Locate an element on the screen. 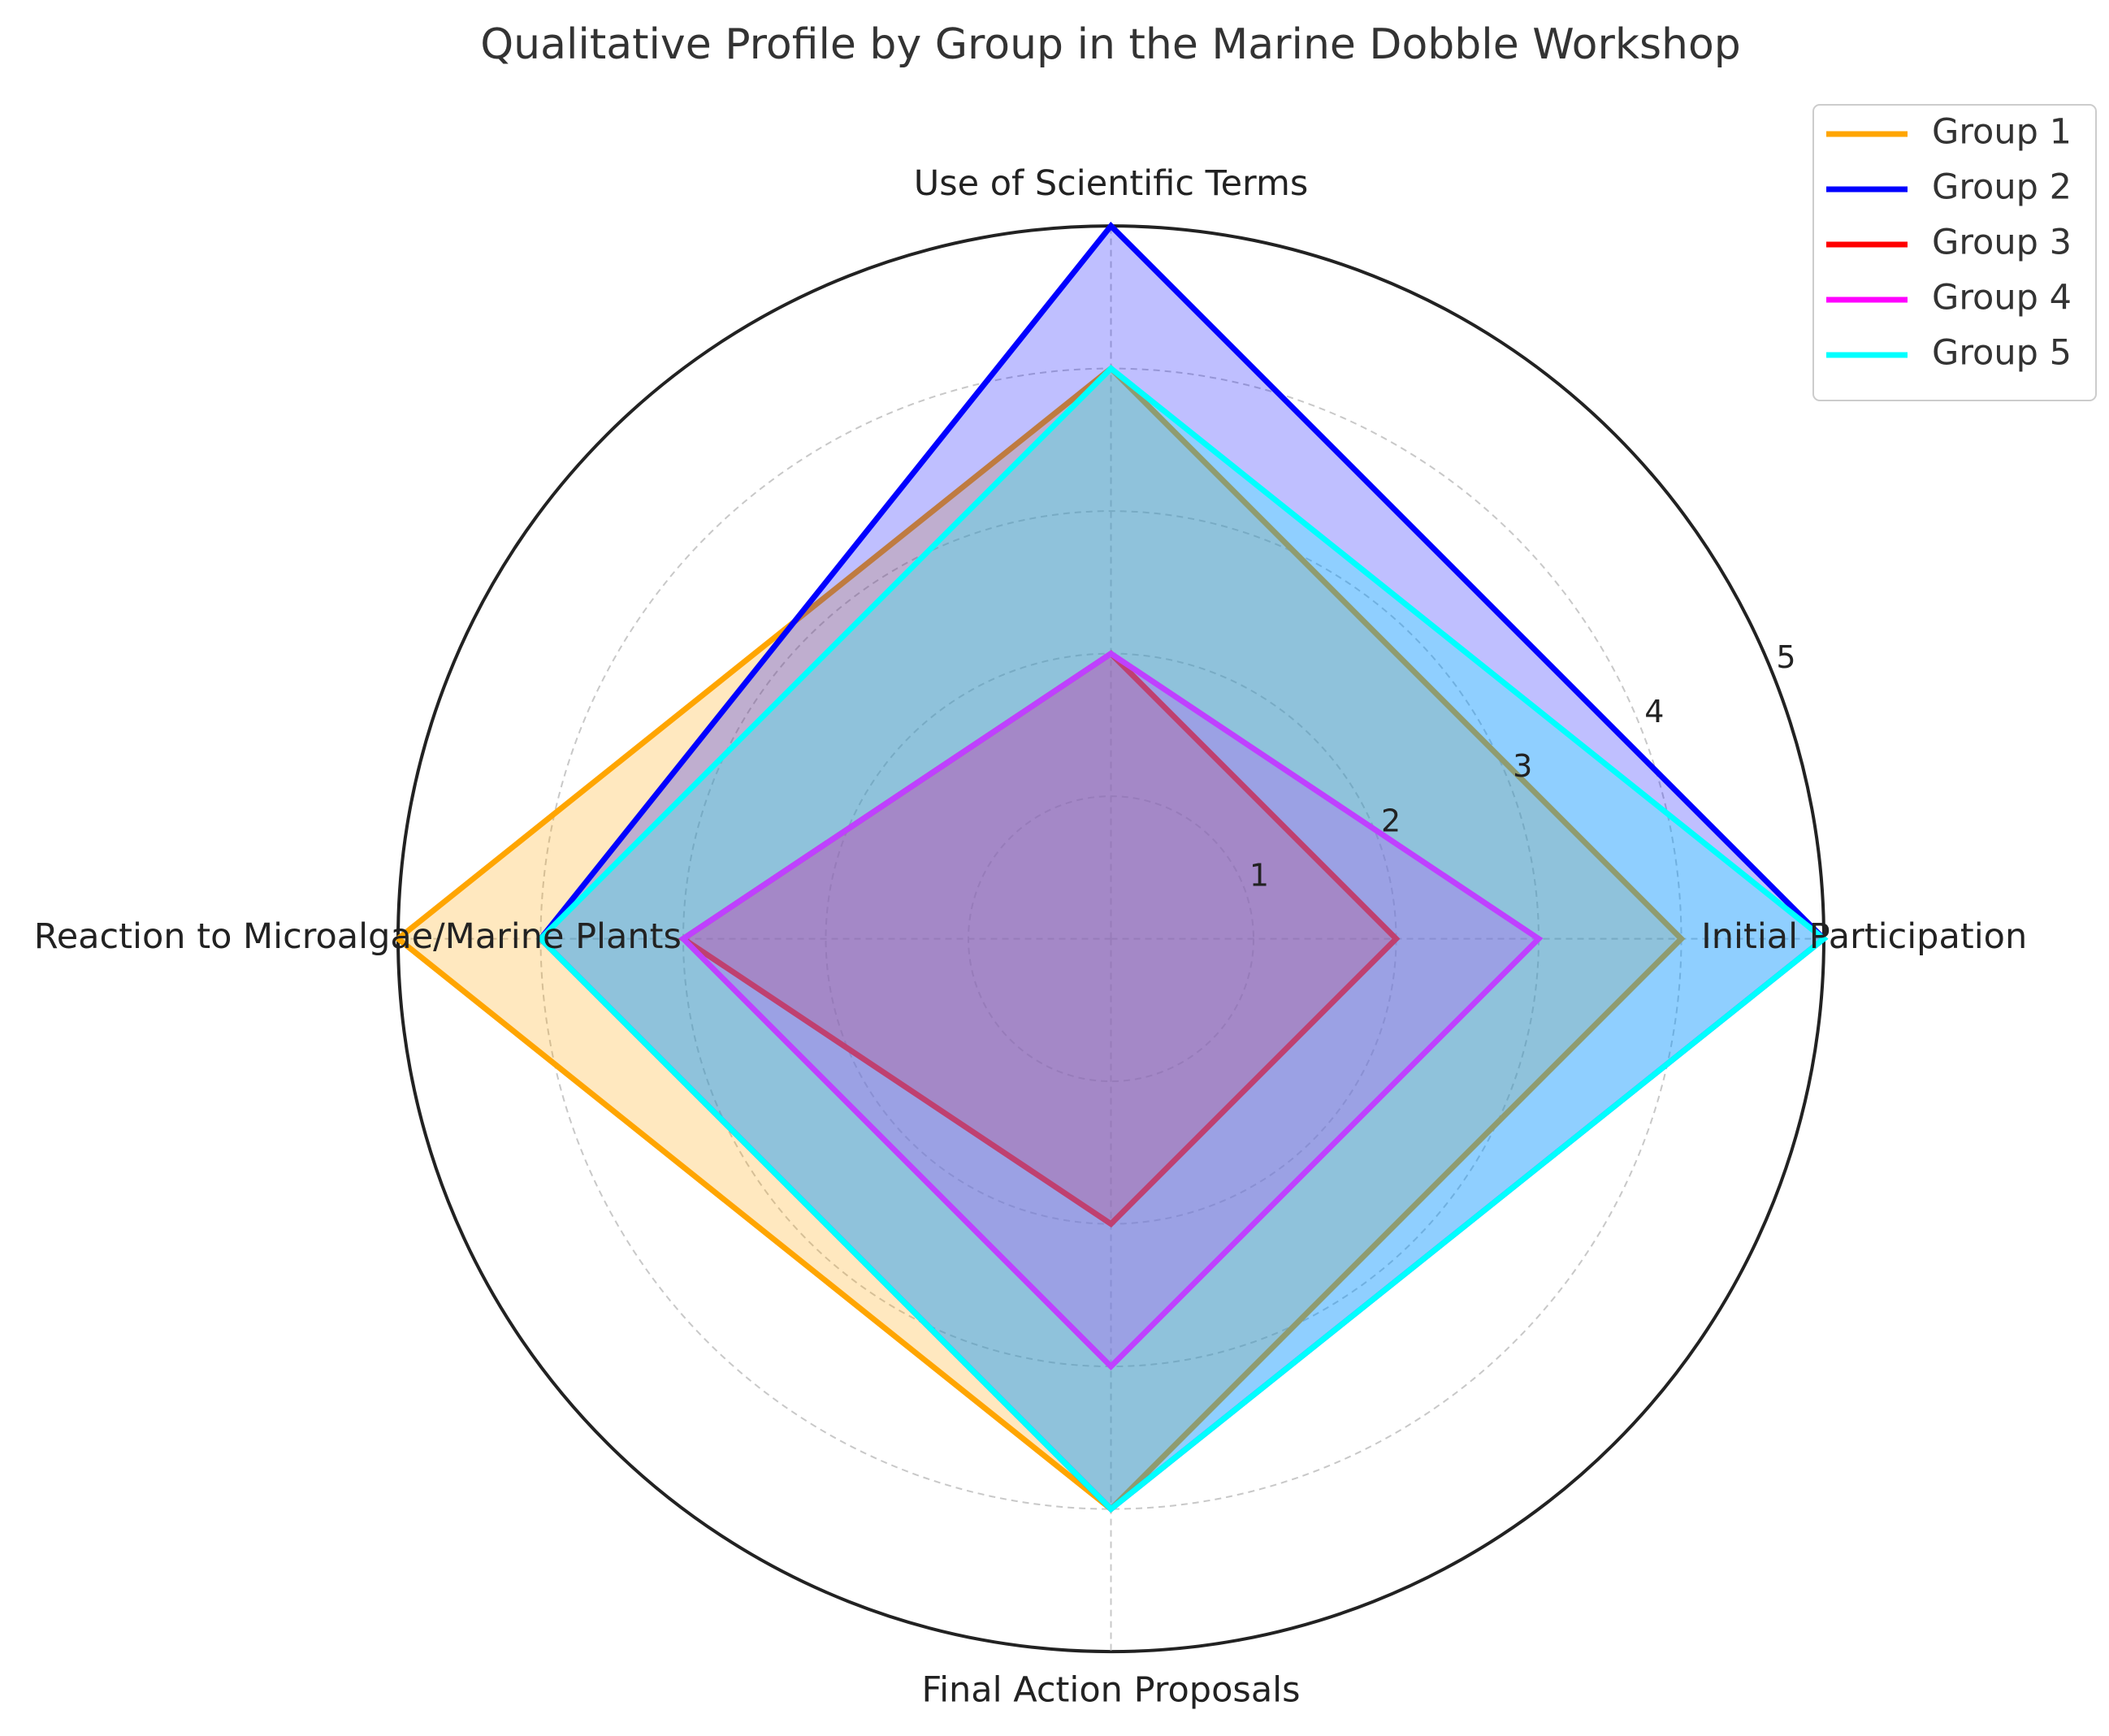 This screenshot has height=1736, width=2109. r-tick-label: 4 is located at coordinates (1654, 711).